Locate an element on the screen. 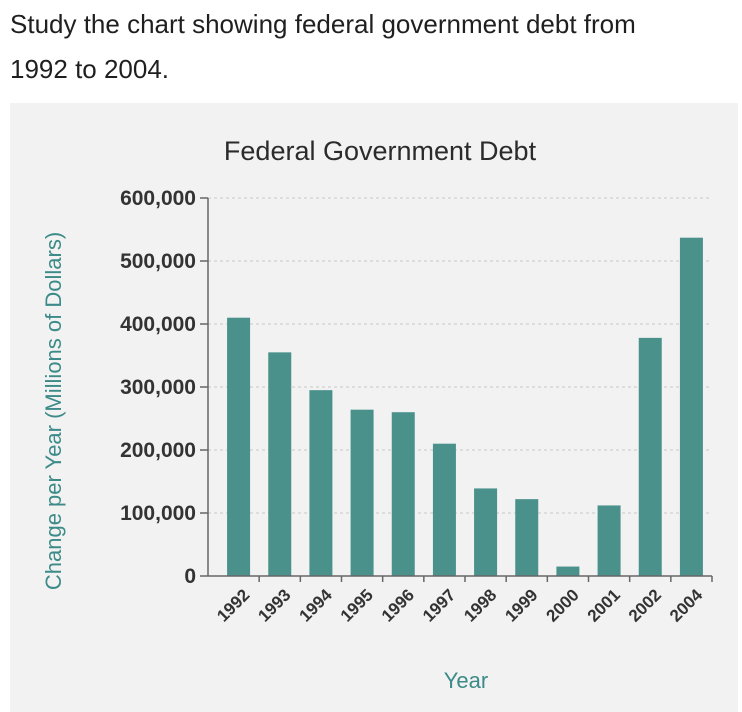 Image resolution: width=742 pixels, height=712 pixels. x-tick-label: 1992 is located at coordinates (233, 605).